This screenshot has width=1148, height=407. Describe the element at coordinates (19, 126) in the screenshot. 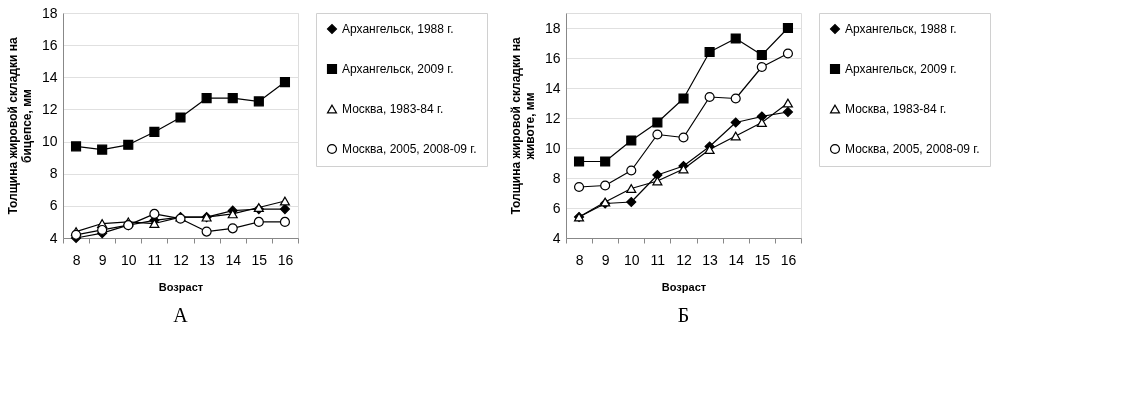

I see `y-axis-title: Толщина жировой складки на бицепсе, мм` at that location.